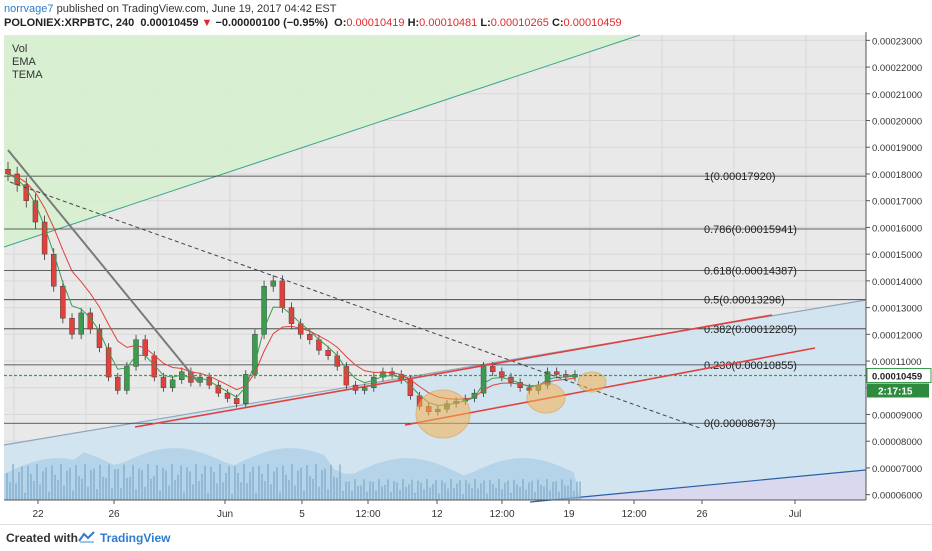 Image resolution: width=932 pixels, height=551 pixels. Describe the element at coordinates (569, 514) in the screenshot. I see `time-tick-label: 19` at that location.